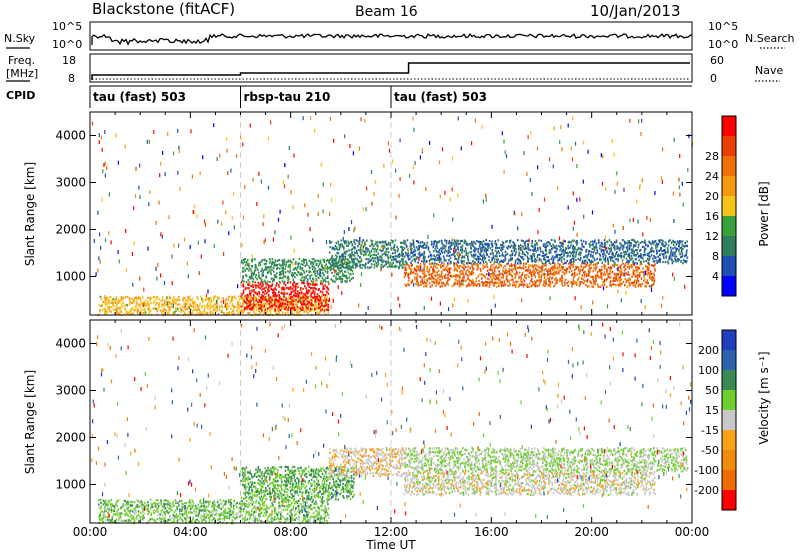 Image resolution: width=800 pixels, height=558 pixels. What do you see at coordinates (386, 12) in the screenshot?
I see `beam-label: Beam 16` at bounding box center [386, 12].